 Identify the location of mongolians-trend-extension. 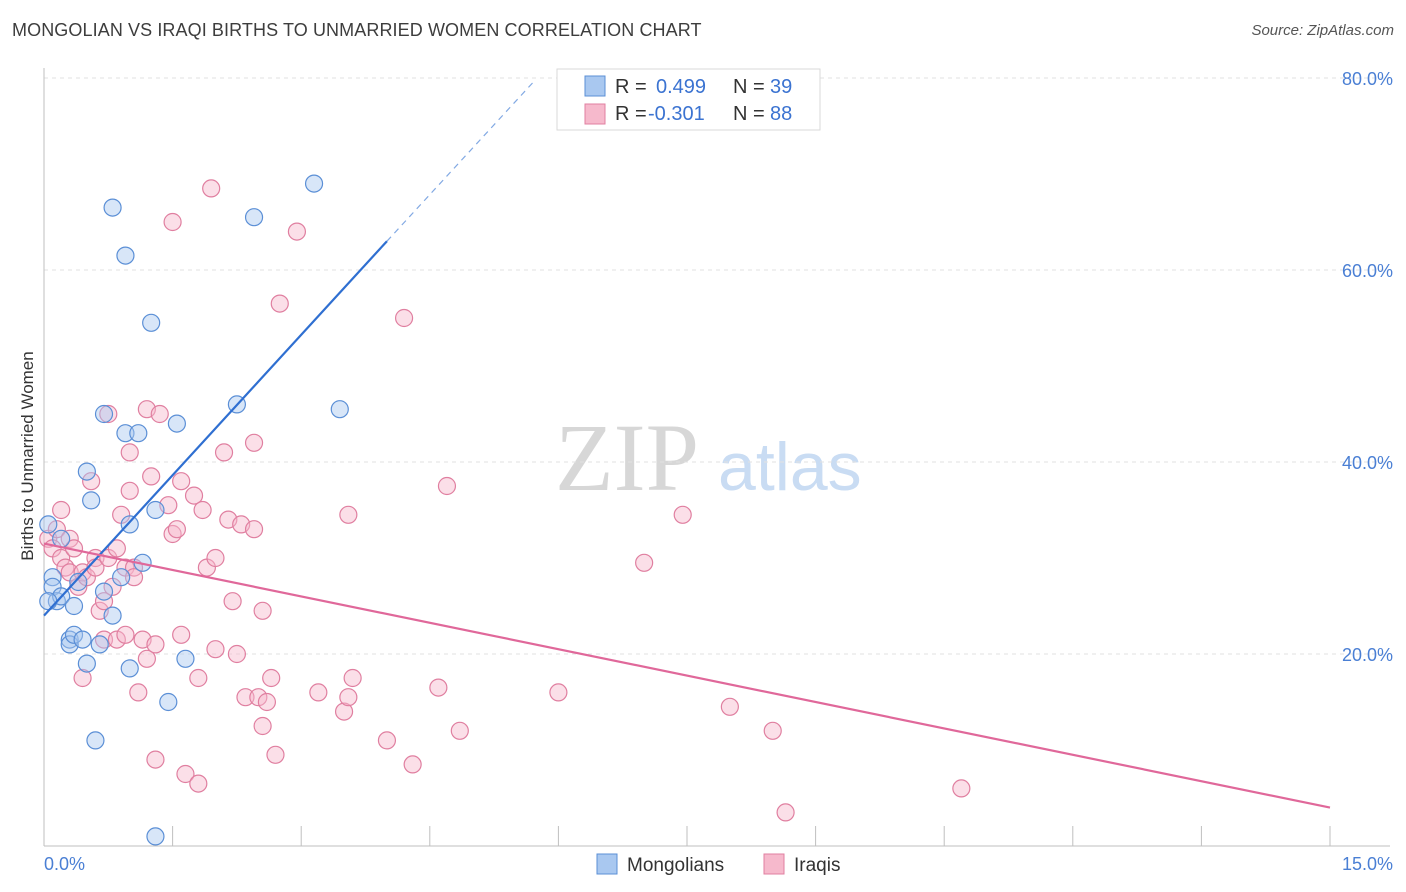
(460, 162).